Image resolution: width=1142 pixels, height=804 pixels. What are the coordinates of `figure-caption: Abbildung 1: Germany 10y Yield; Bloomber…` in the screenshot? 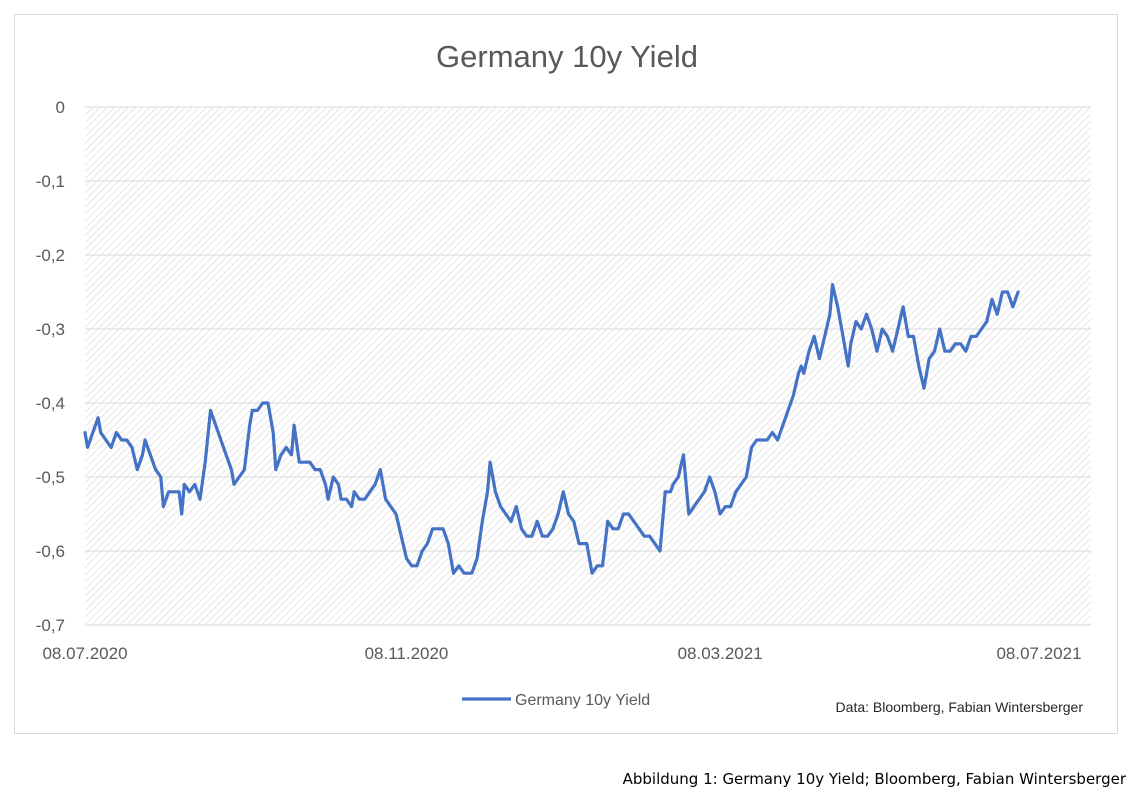 It's located at (874, 779).